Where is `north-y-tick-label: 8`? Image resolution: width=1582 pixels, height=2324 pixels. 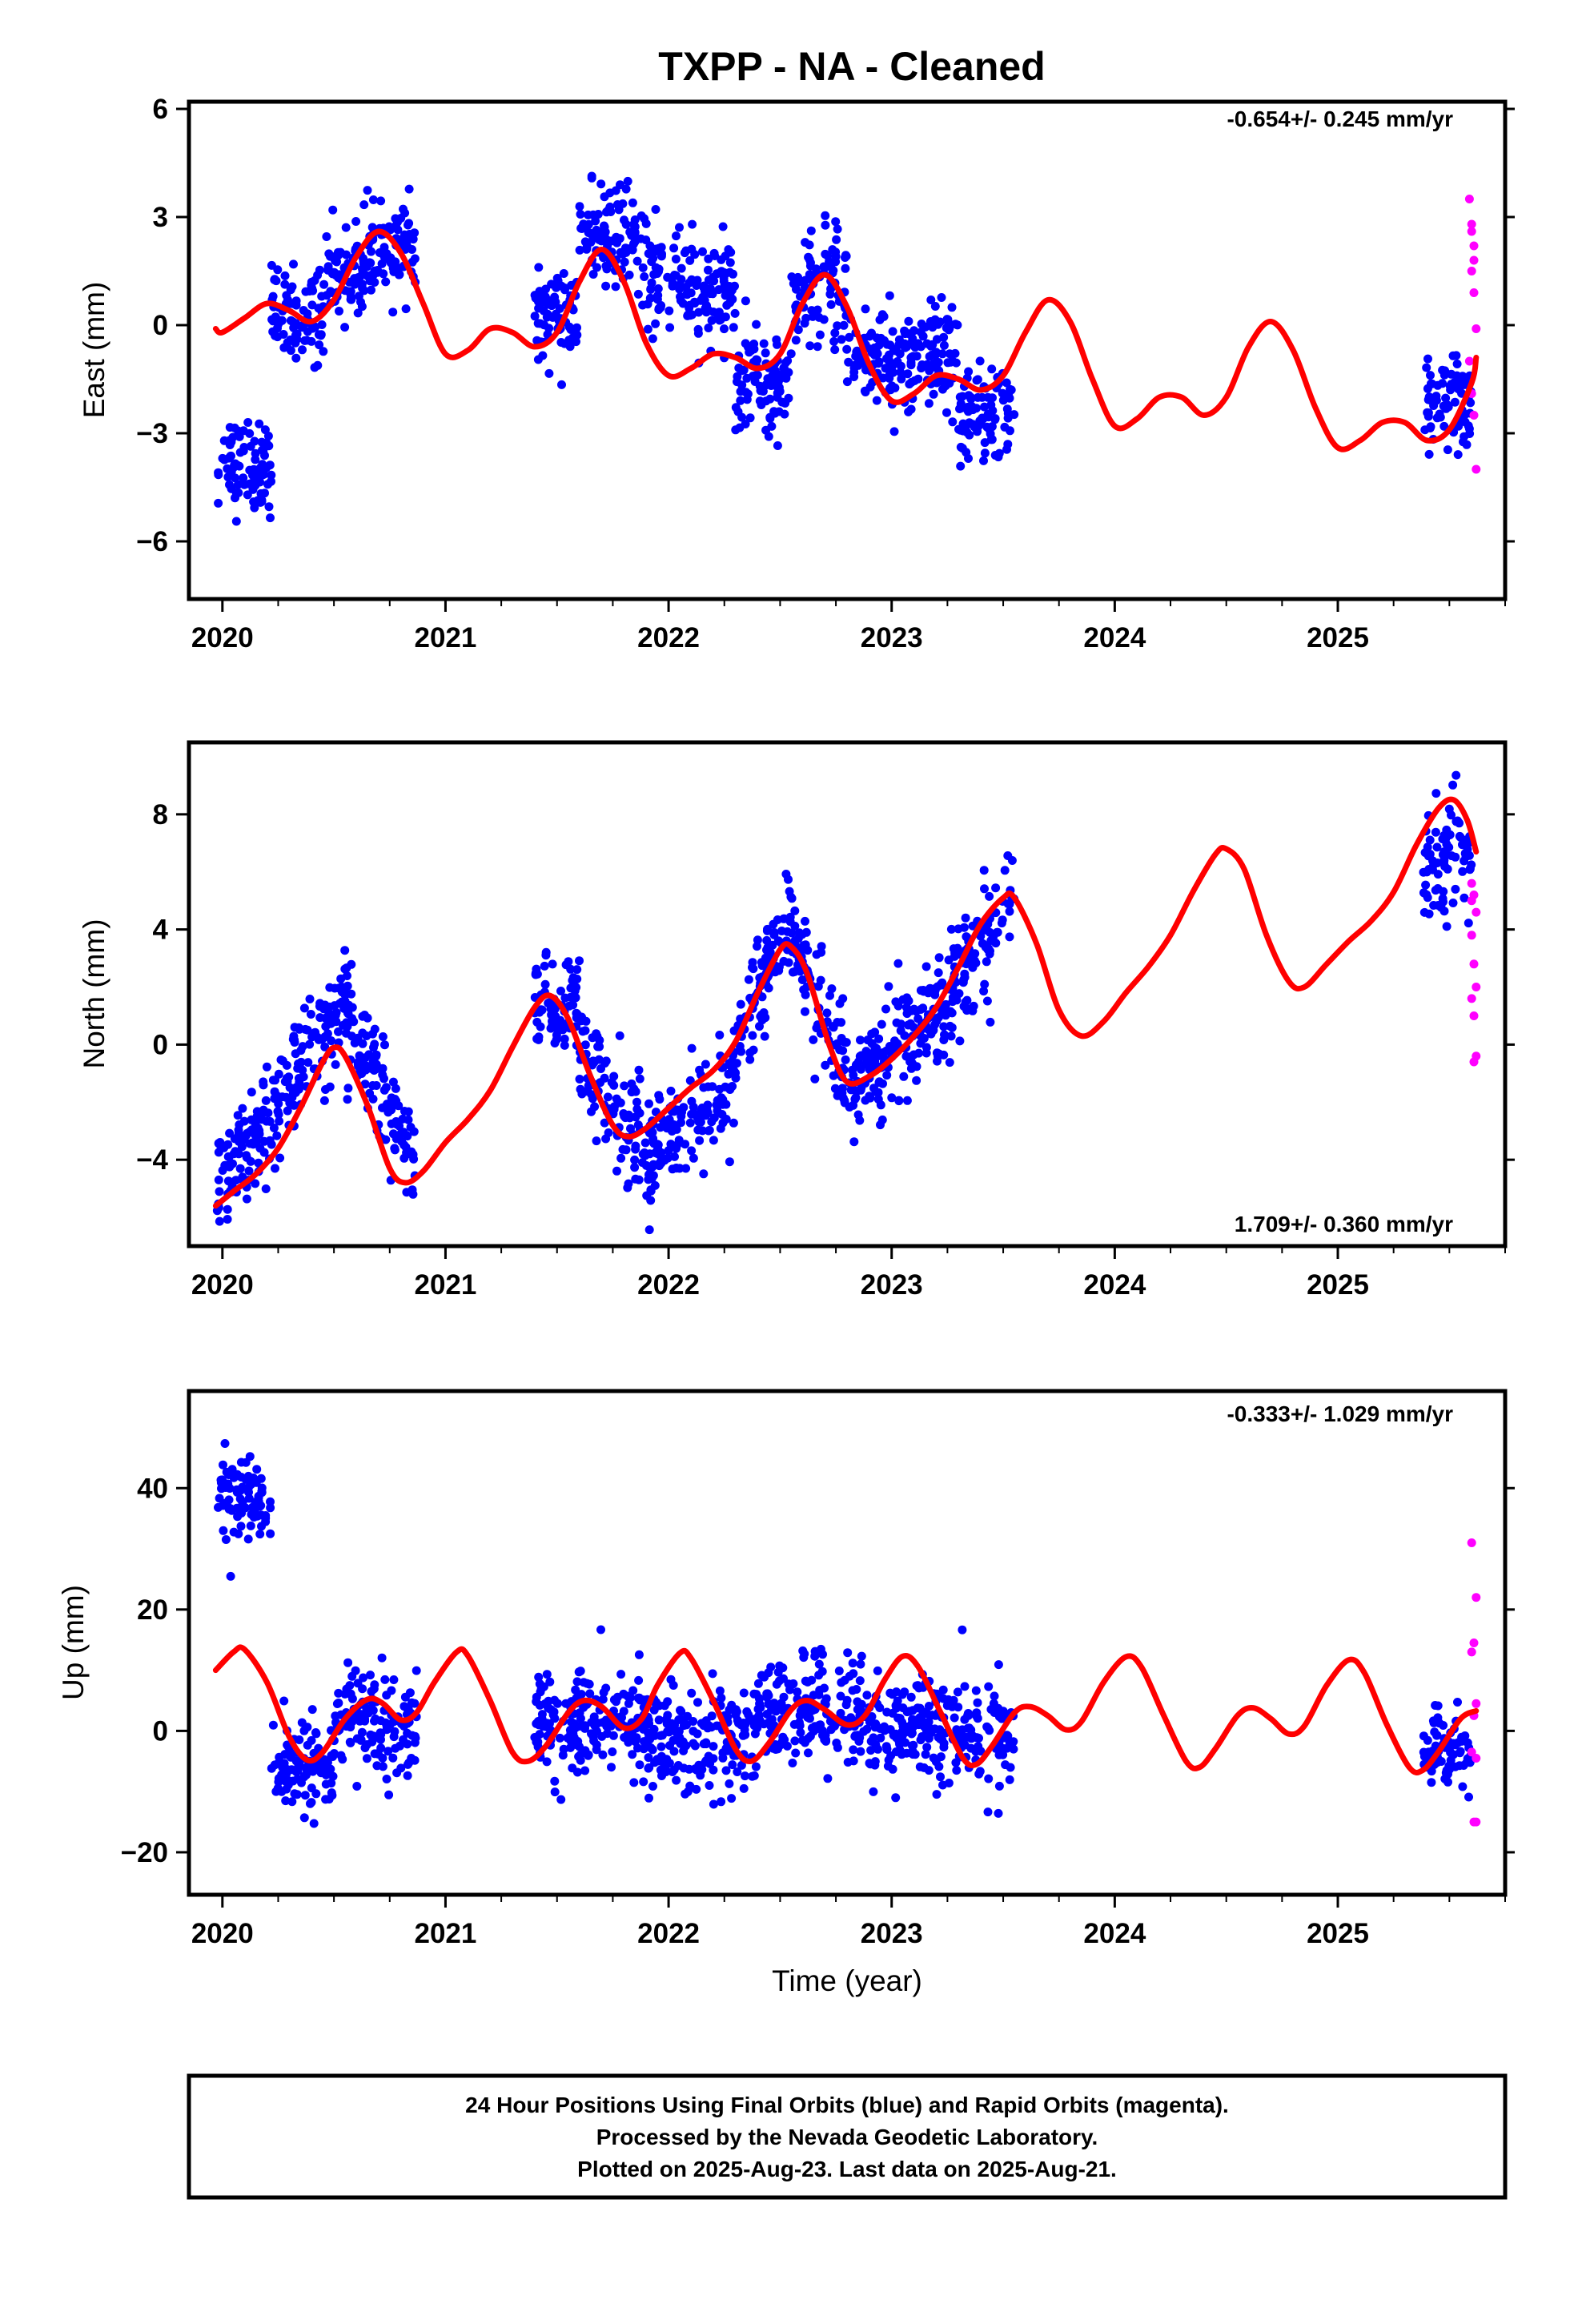
north-y-tick-label: 8 is located at coordinates (161, 814).